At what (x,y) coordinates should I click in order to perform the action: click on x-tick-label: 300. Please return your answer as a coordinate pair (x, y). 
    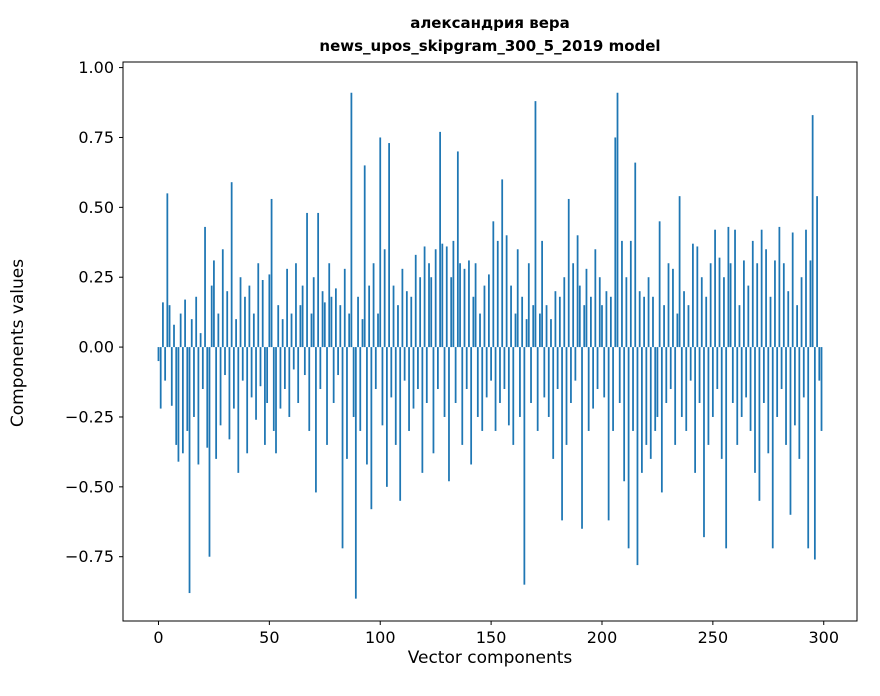
    Looking at the image, I should click on (823, 637).